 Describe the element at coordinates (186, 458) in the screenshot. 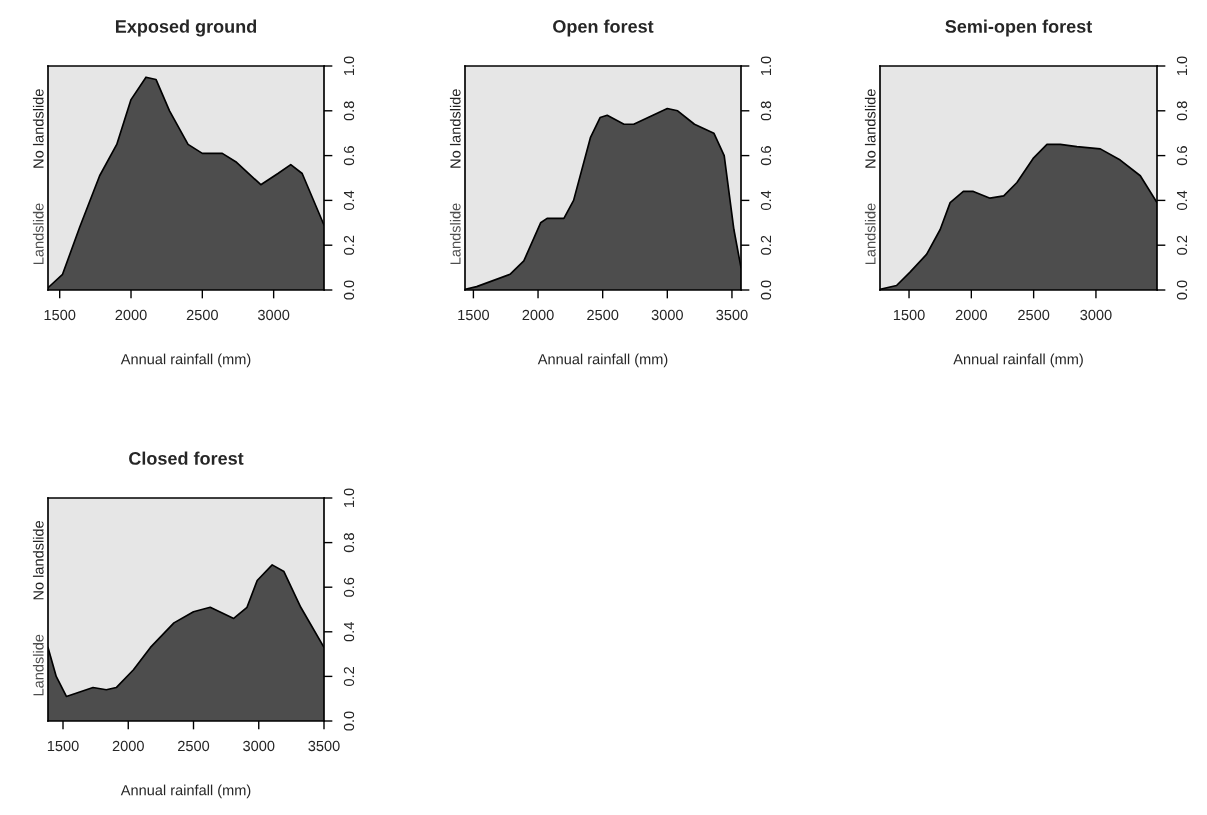

I see `chart-title: Closed forest` at that location.